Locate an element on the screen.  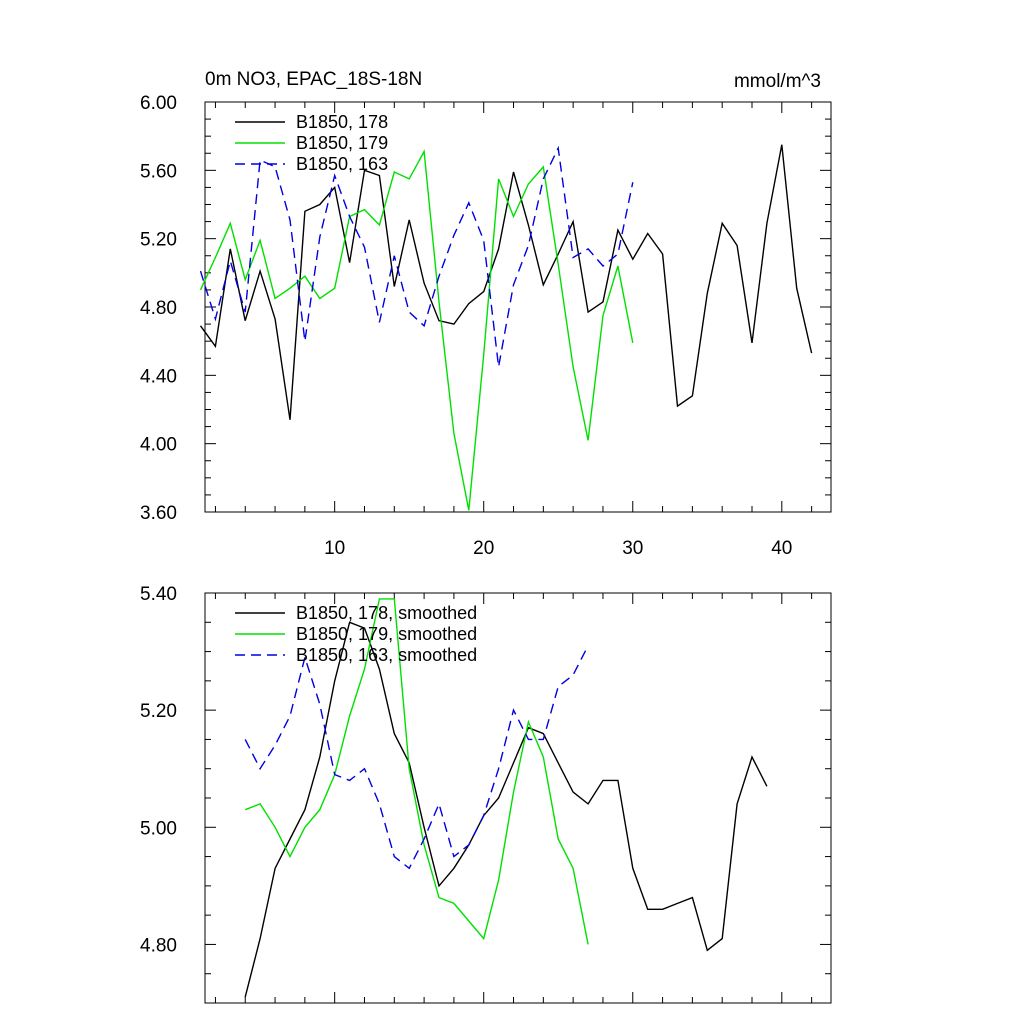
x-tick-label: 40 is located at coordinates (781, 548).